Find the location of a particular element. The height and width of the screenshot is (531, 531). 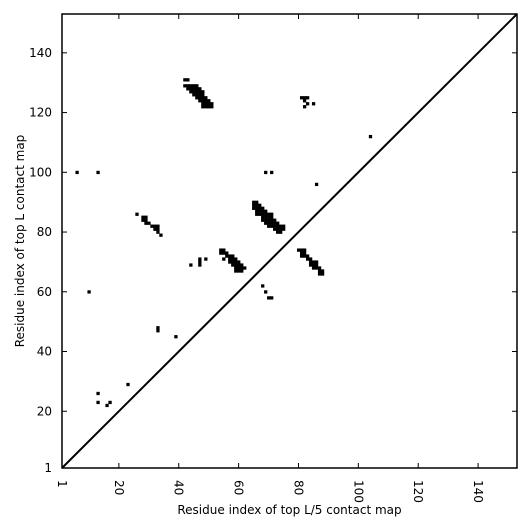

x-tick-label: 100 is located at coordinates (358, 491).